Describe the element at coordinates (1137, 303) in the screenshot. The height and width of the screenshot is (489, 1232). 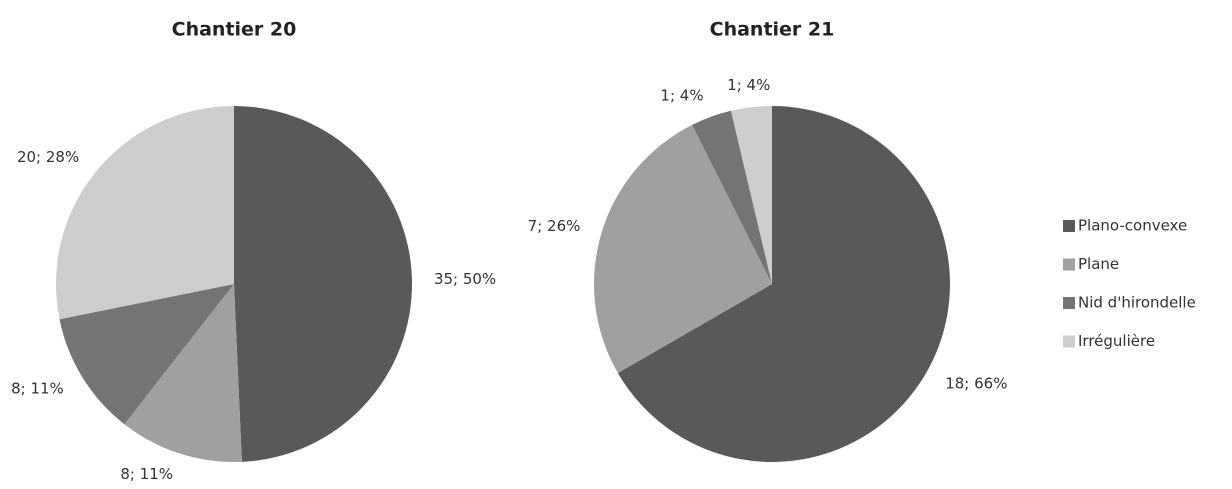
I see `legend-label: Nid d'hirondelle` at that location.